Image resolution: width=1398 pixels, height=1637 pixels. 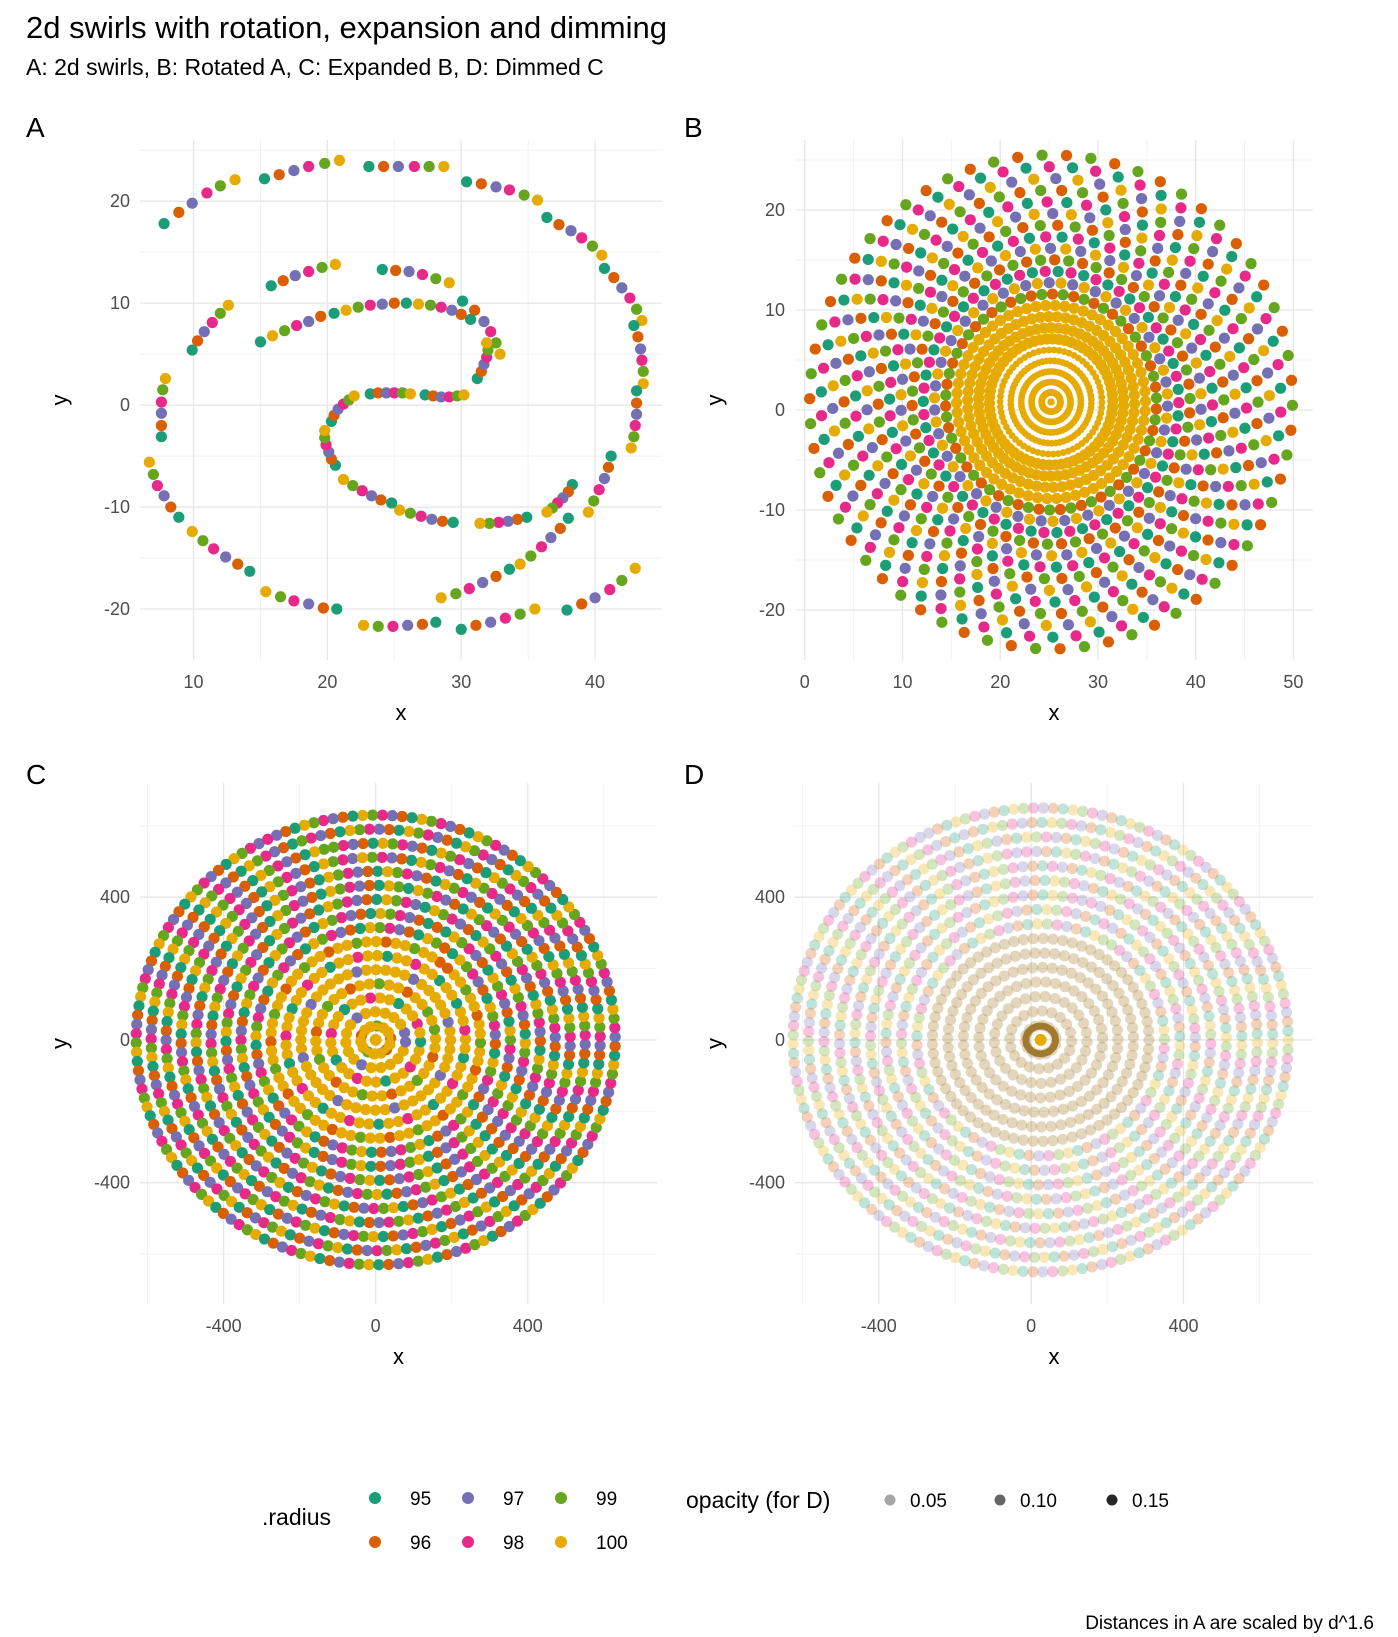 What do you see at coordinates (915, 1501) in the screenshot?
I see `legend-opacity-item: 0.05` at bounding box center [915, 1501].